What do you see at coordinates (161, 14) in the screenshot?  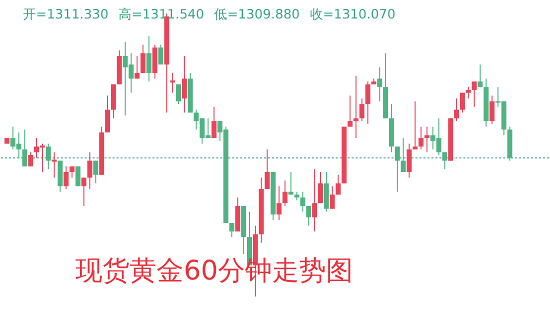 I see `annotation: 高=1311.540` at bounding box center [161, 14].